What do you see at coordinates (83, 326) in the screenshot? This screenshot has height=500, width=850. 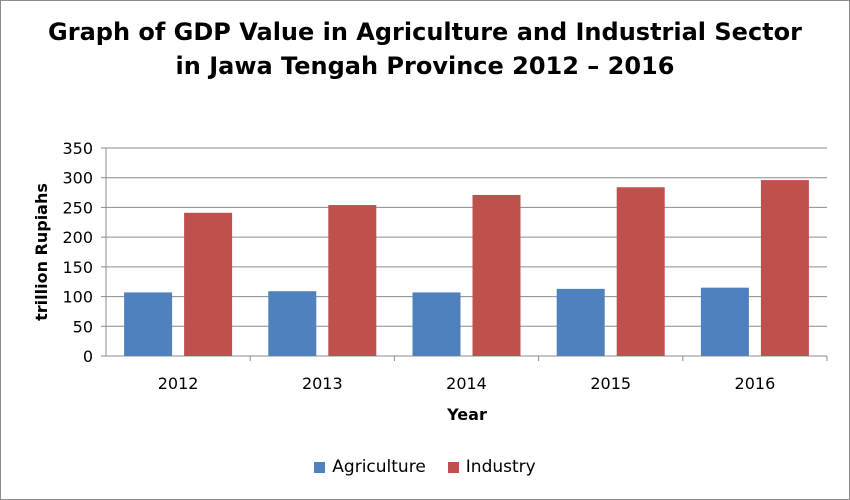 I see `y-tick-label: 50` at bounding box center [83, 326].